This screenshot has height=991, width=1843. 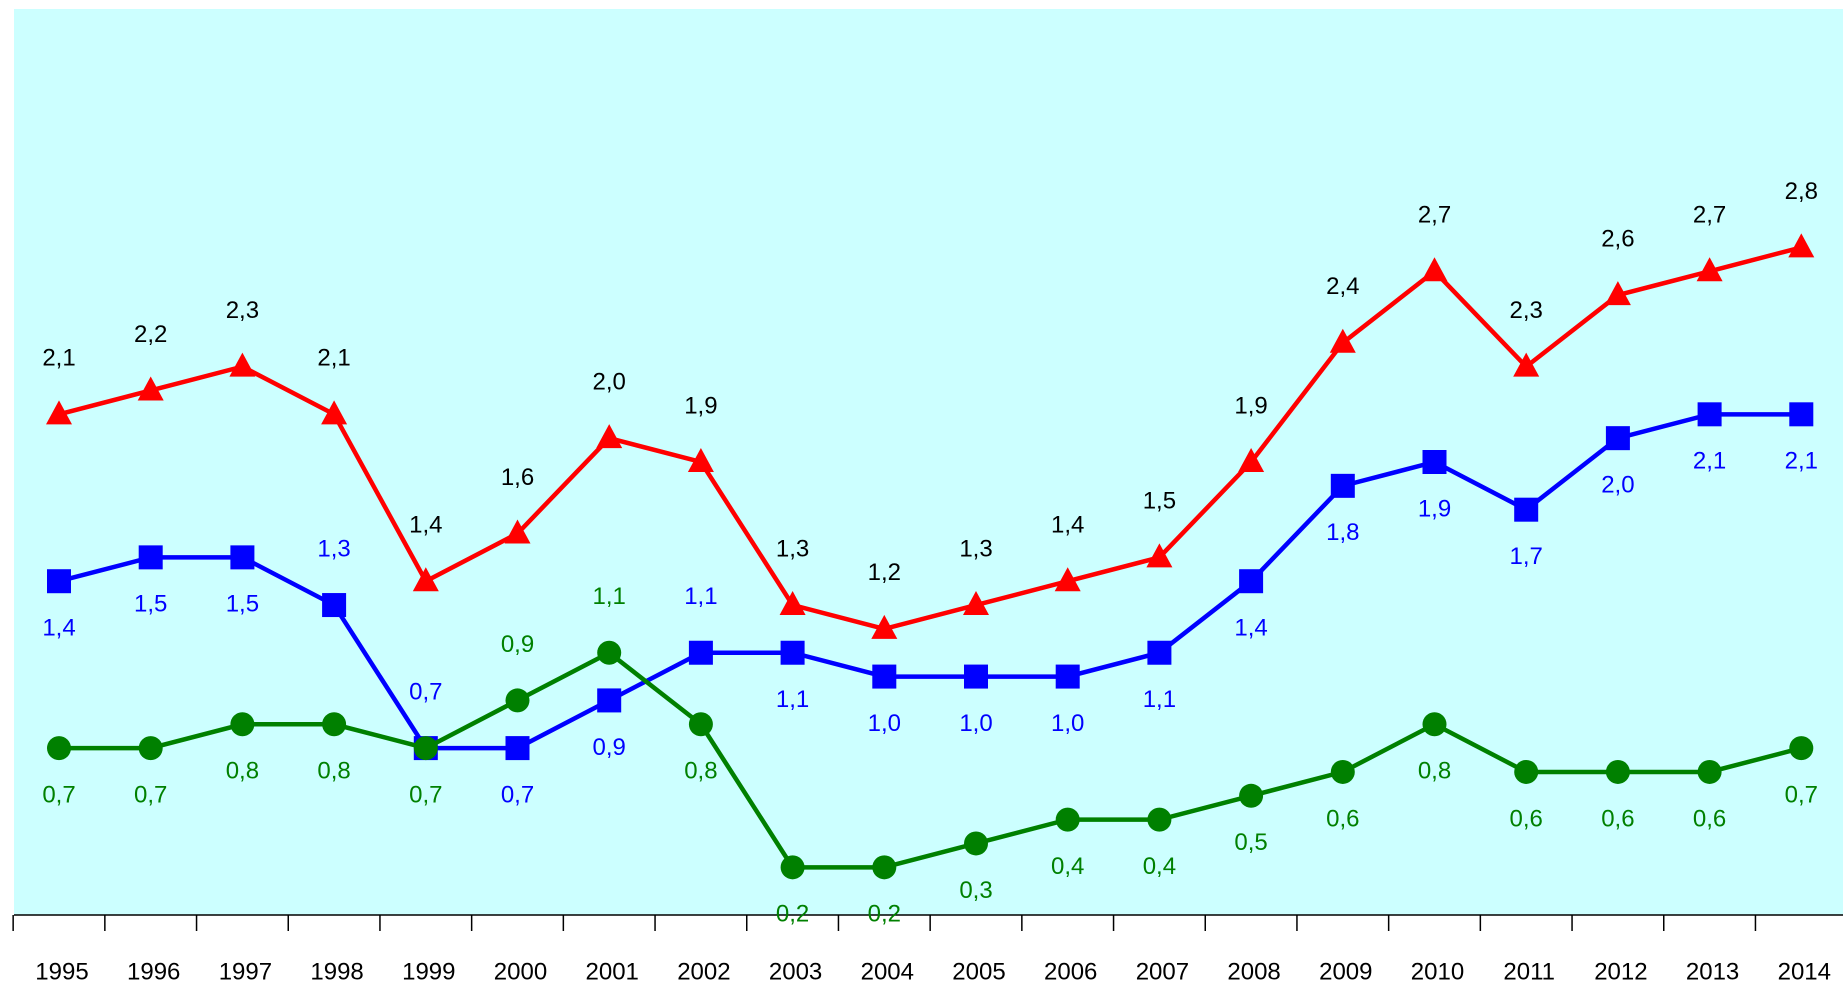 What do you see at coordinates (1529, 971) in the screenshot?
I see `x-tick-label: 2011` at bounding box center [1529, 971].